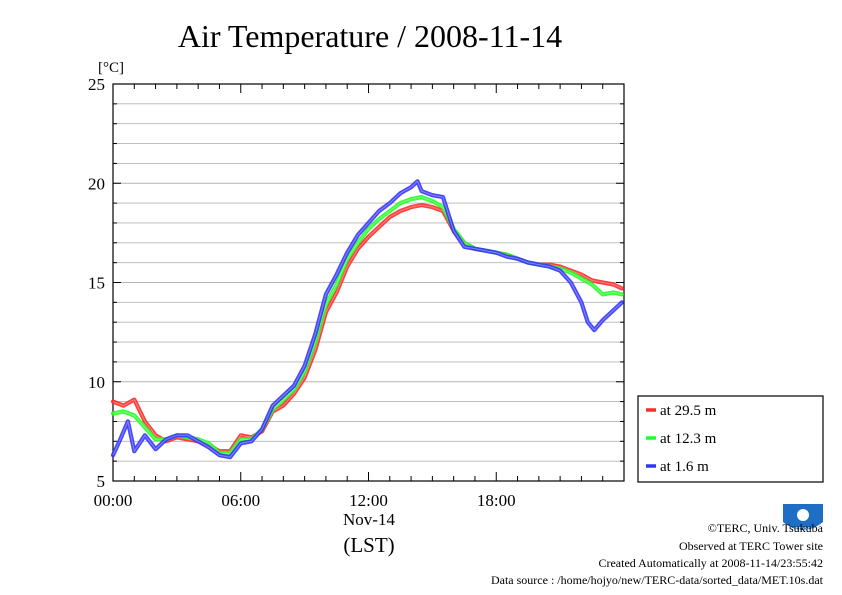  I want to click on legend-label: at 29.5 m, so click(688, 411).